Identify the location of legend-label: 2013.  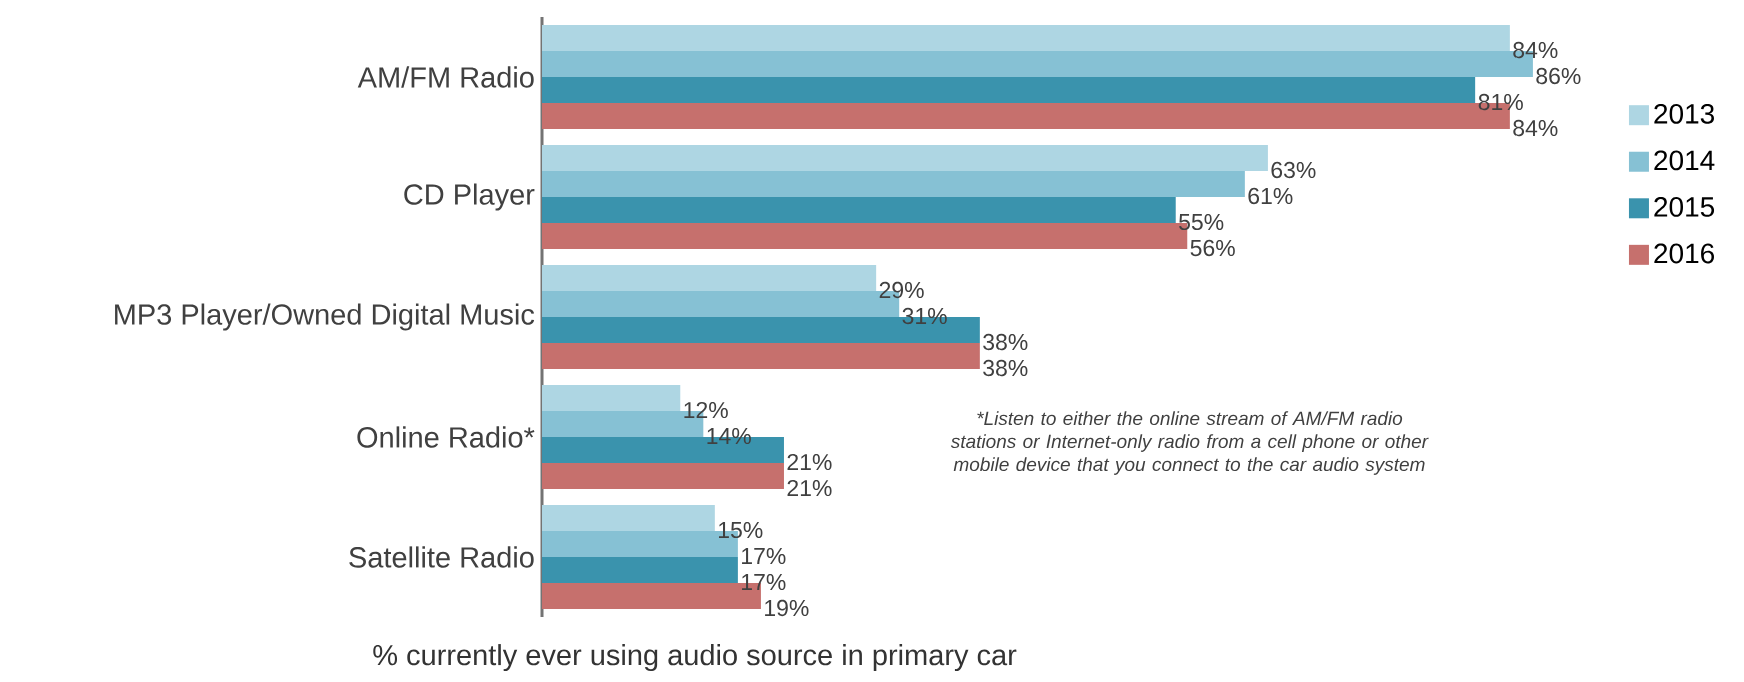
(1684, 113).